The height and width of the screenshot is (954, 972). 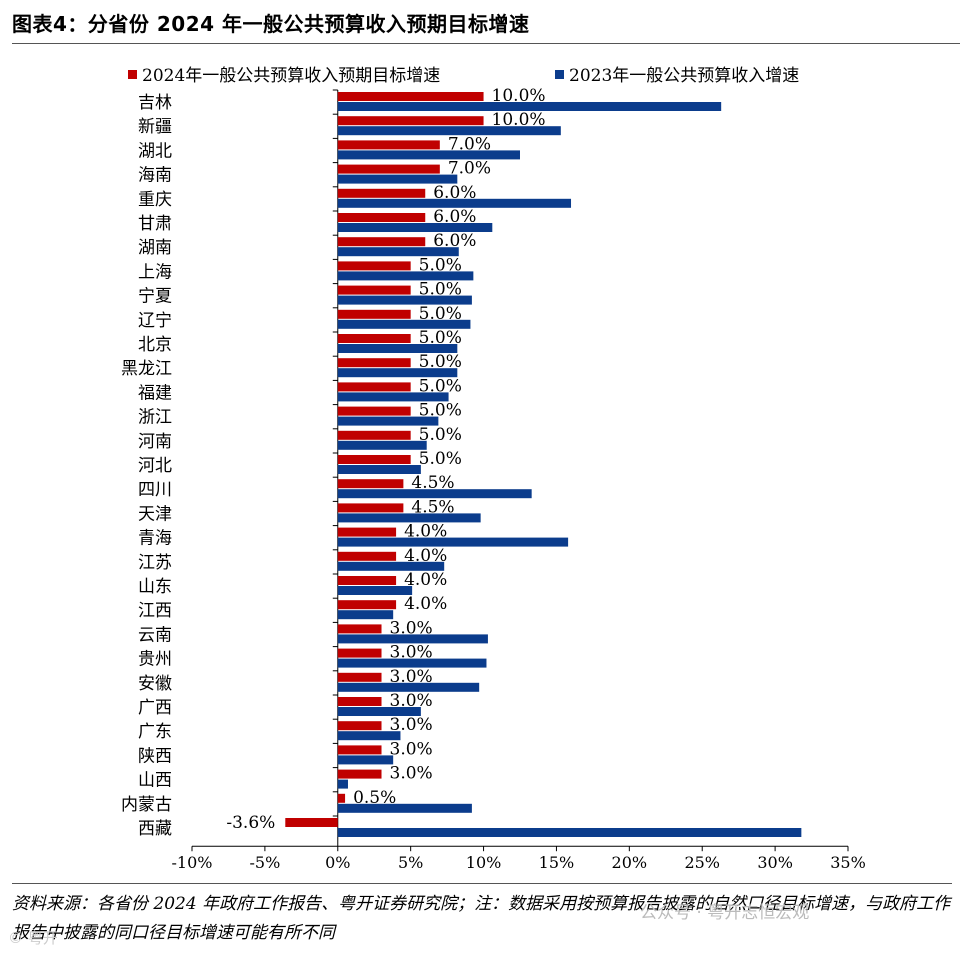 What do you see at coordinates (132, 74) in the screenshot?
I see `legend-swatch-2024` at bounding box center [132, 74].